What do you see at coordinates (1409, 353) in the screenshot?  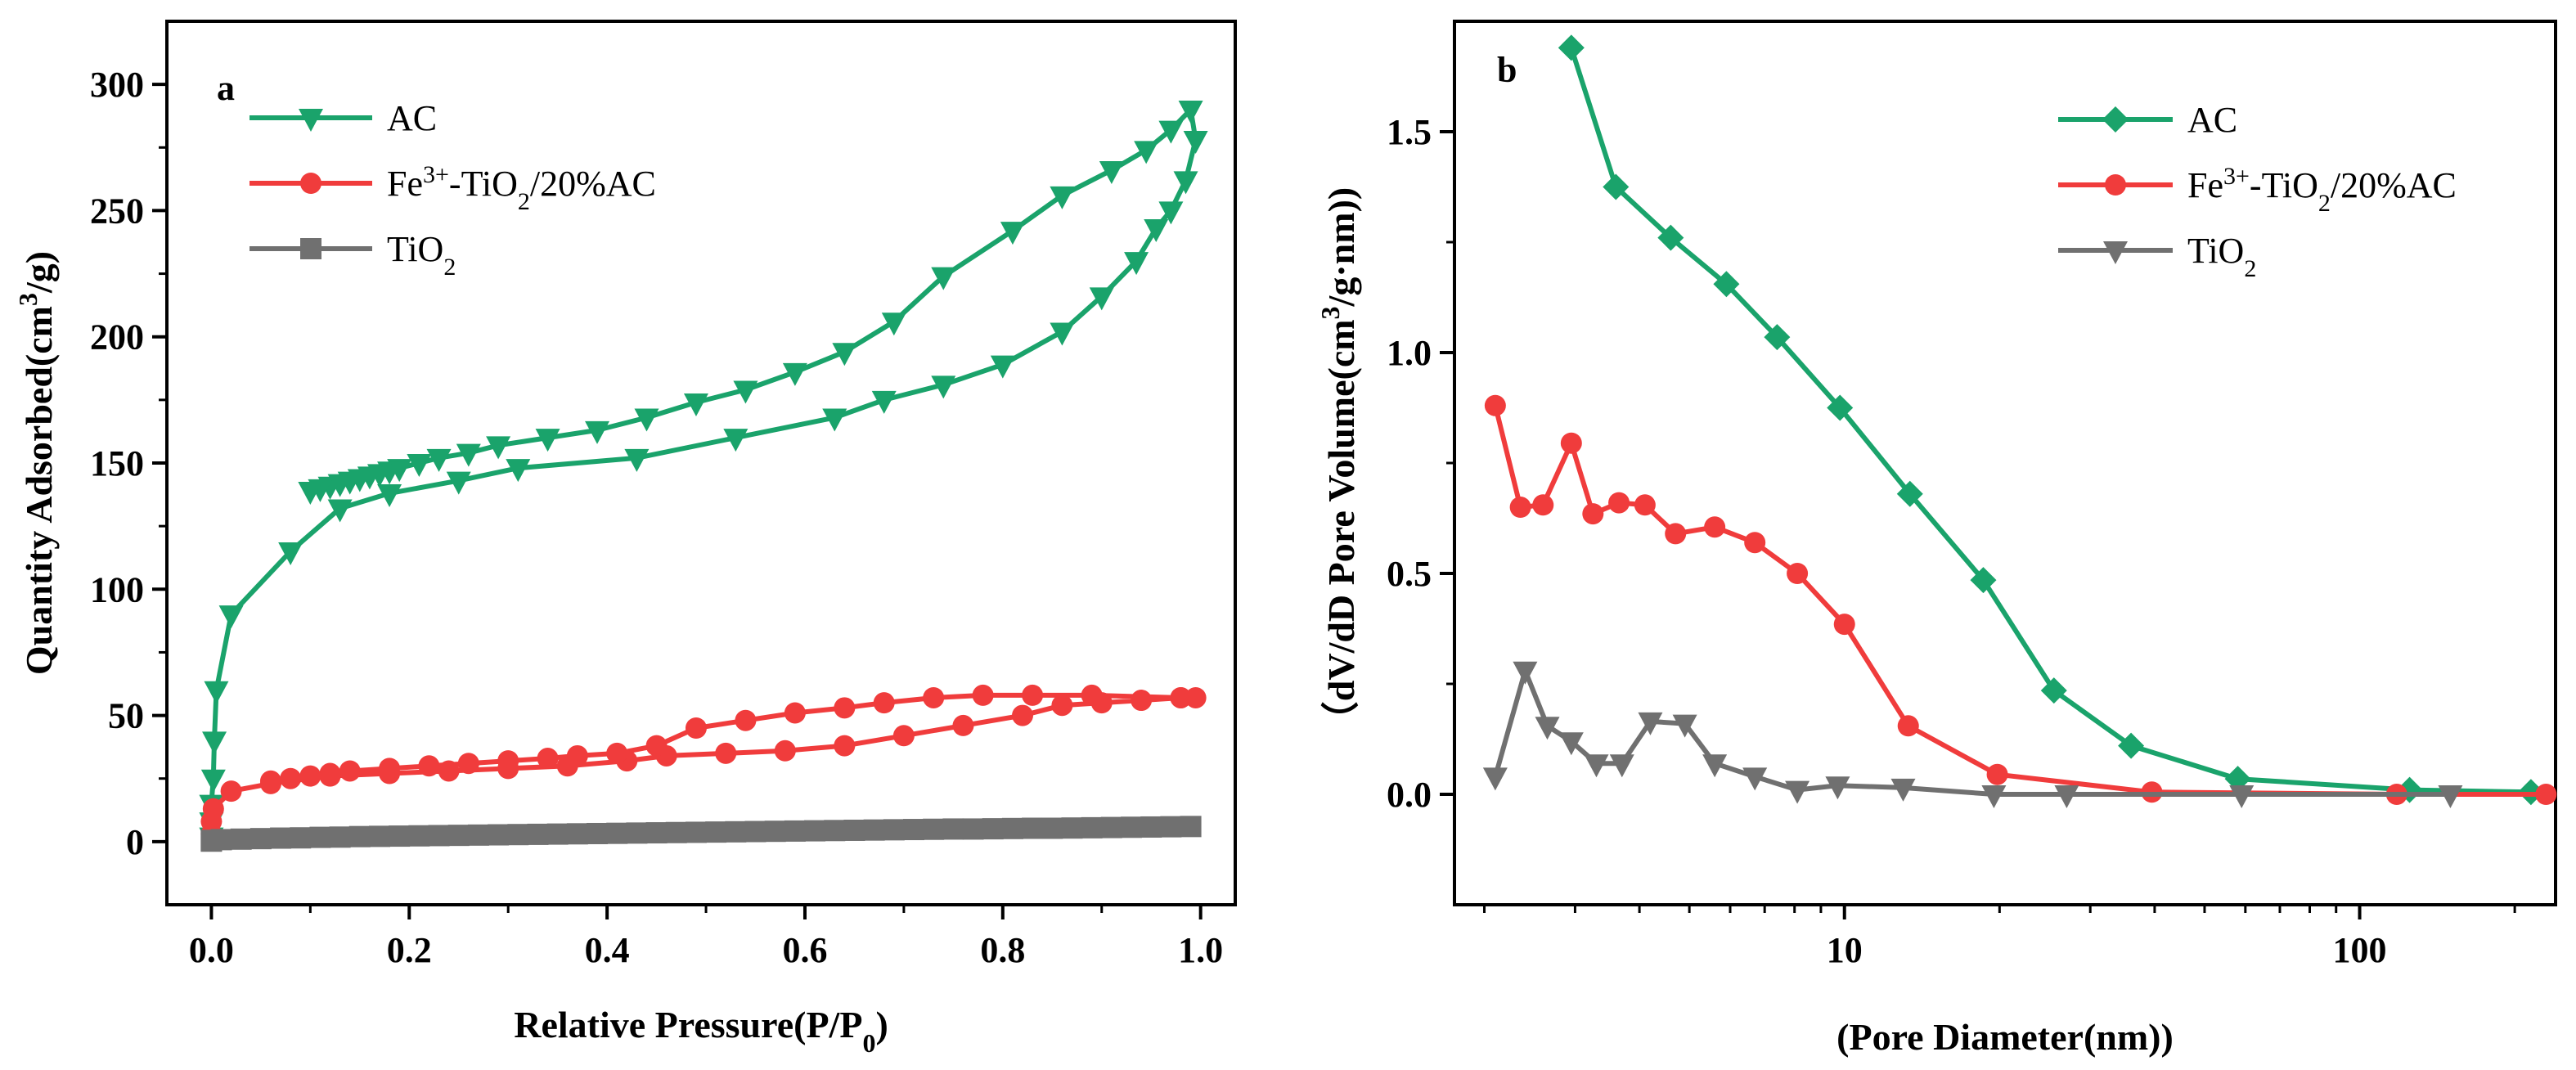 I see `y-tick-label: 1.0` at bounding box center [1409, 353].